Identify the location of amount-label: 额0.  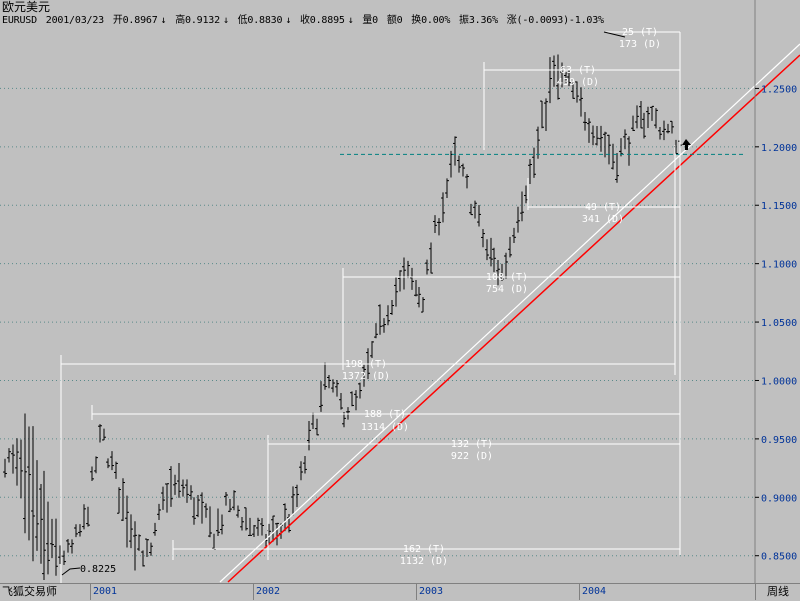
(394, 20).